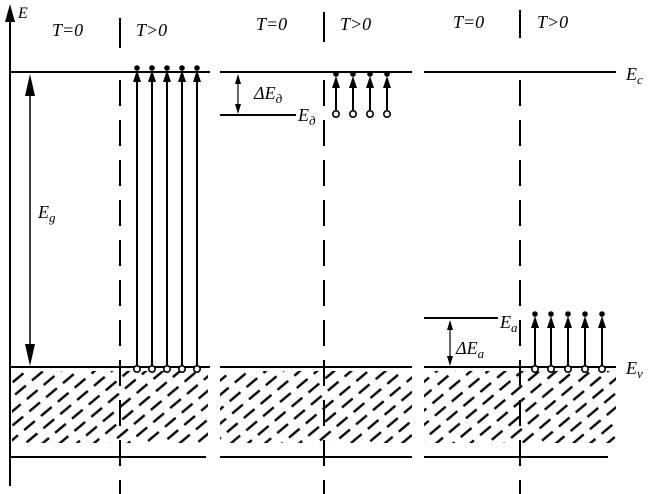 This screenshot has width=650, height=494. Describe the element at coordinates (468, 22) in the screenshot. I see `header-acceptor-t0: T=0` at that location.